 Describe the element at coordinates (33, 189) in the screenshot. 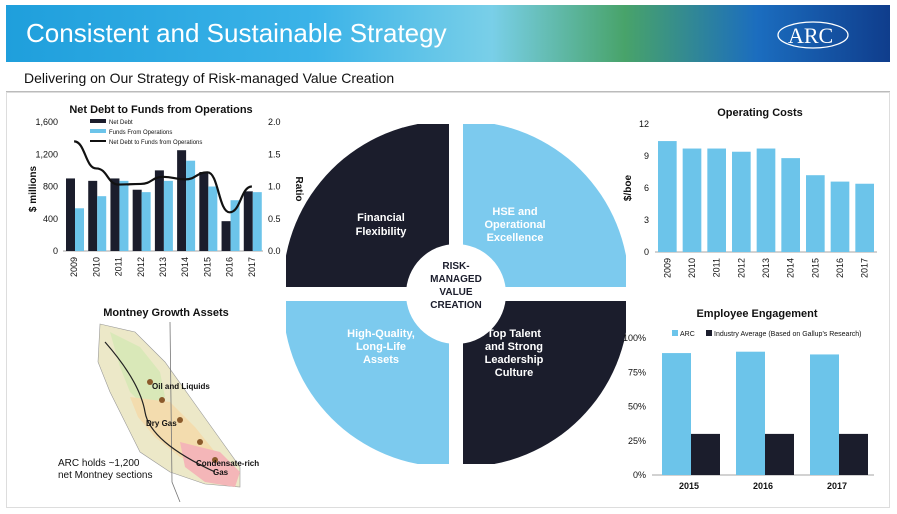

I see `net-debt-ylabel: $ millions` at that location.